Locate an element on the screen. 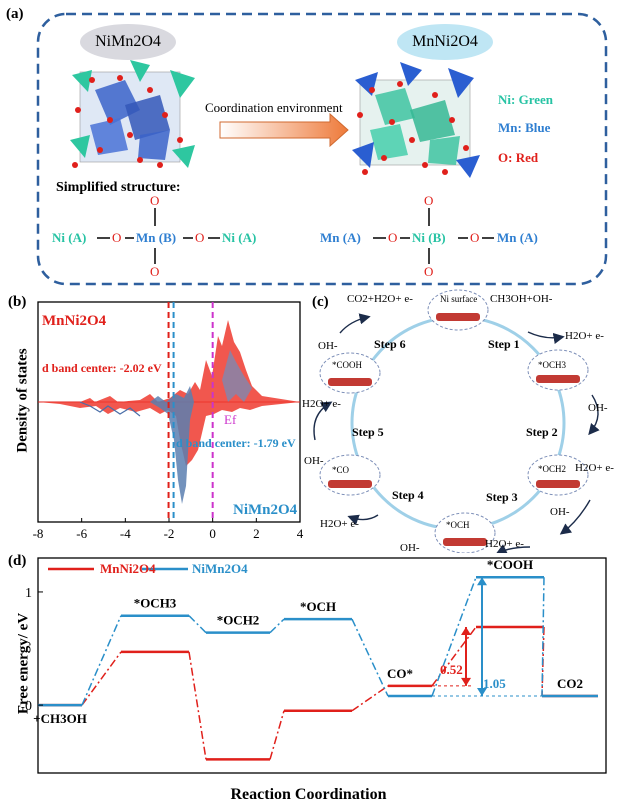  species-s4-in: OH- is located at coordinates (410, 548).